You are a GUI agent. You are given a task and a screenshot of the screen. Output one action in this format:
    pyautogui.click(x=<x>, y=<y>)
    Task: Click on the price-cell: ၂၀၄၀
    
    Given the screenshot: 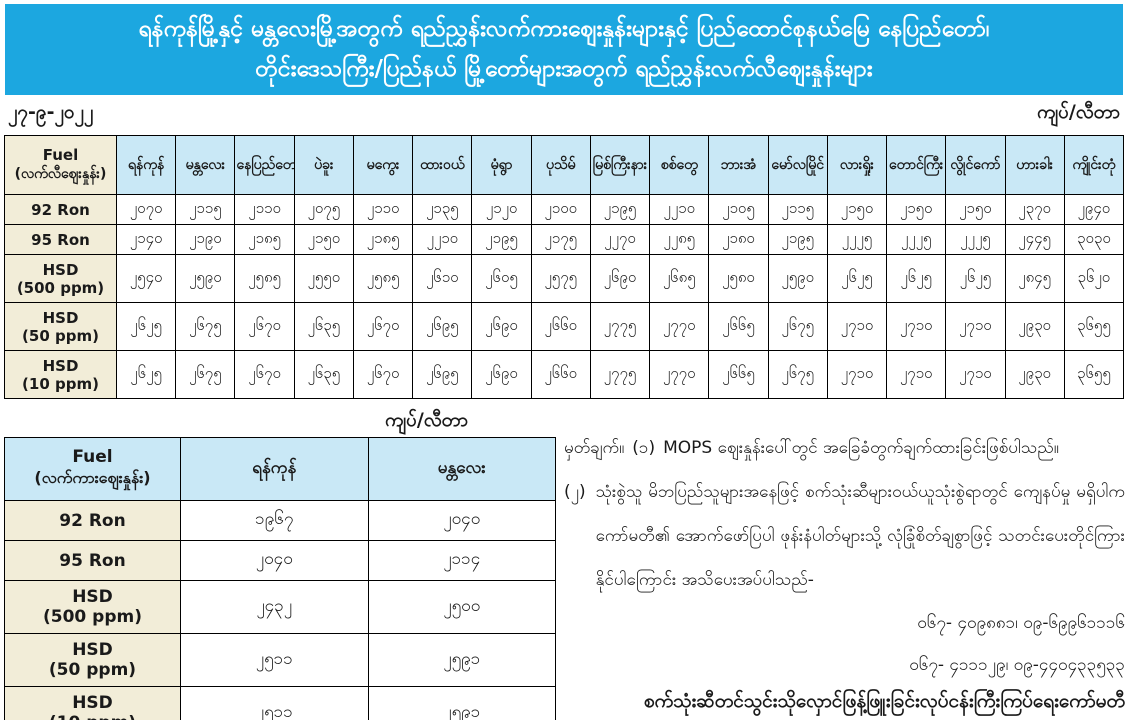 What is the action you would take?
    pyautogui.click(x=461, y=520)
    